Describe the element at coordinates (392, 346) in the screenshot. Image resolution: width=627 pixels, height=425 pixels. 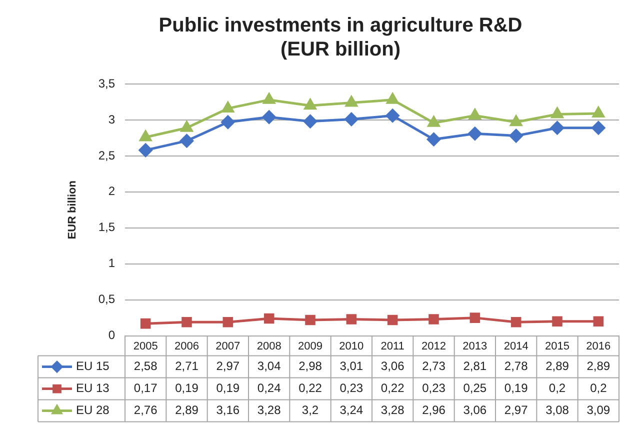
I see `x-tick-label: 2011` at that location.